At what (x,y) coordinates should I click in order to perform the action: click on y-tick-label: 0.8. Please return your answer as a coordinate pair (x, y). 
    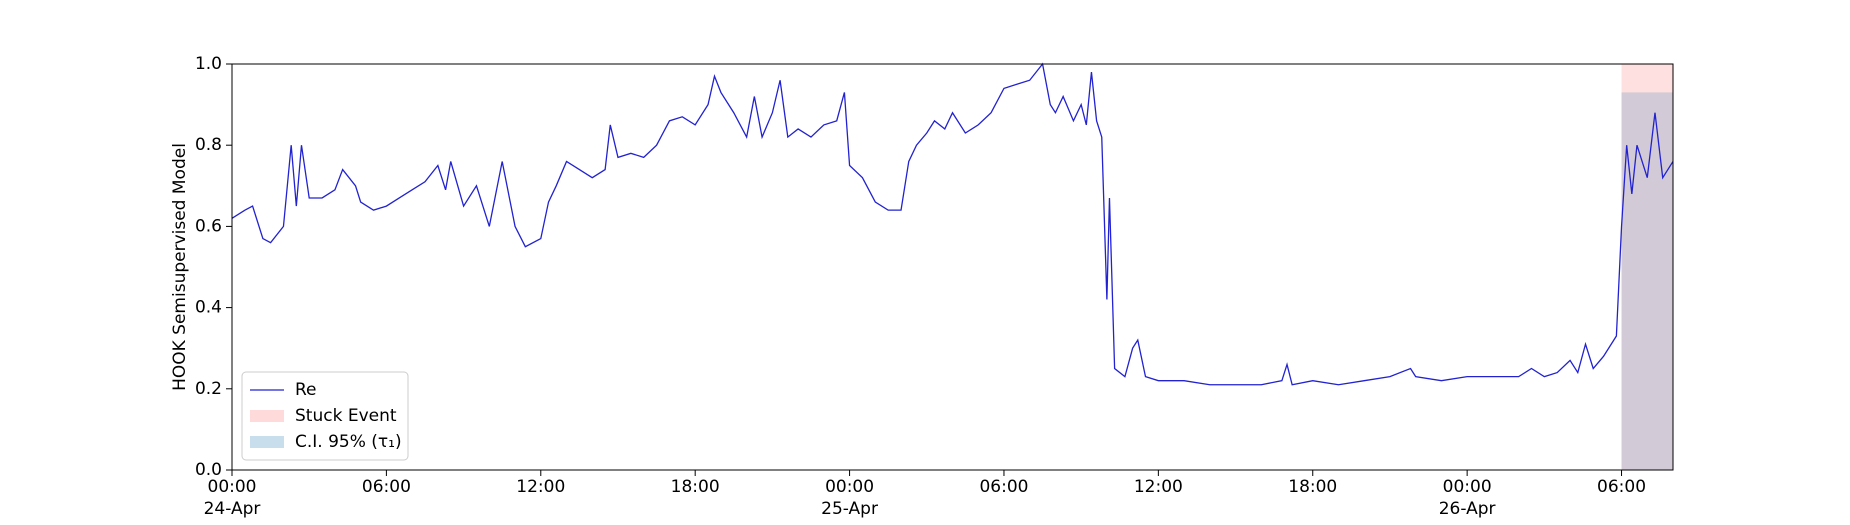
    Looking at the image, I should click on (208, 145).